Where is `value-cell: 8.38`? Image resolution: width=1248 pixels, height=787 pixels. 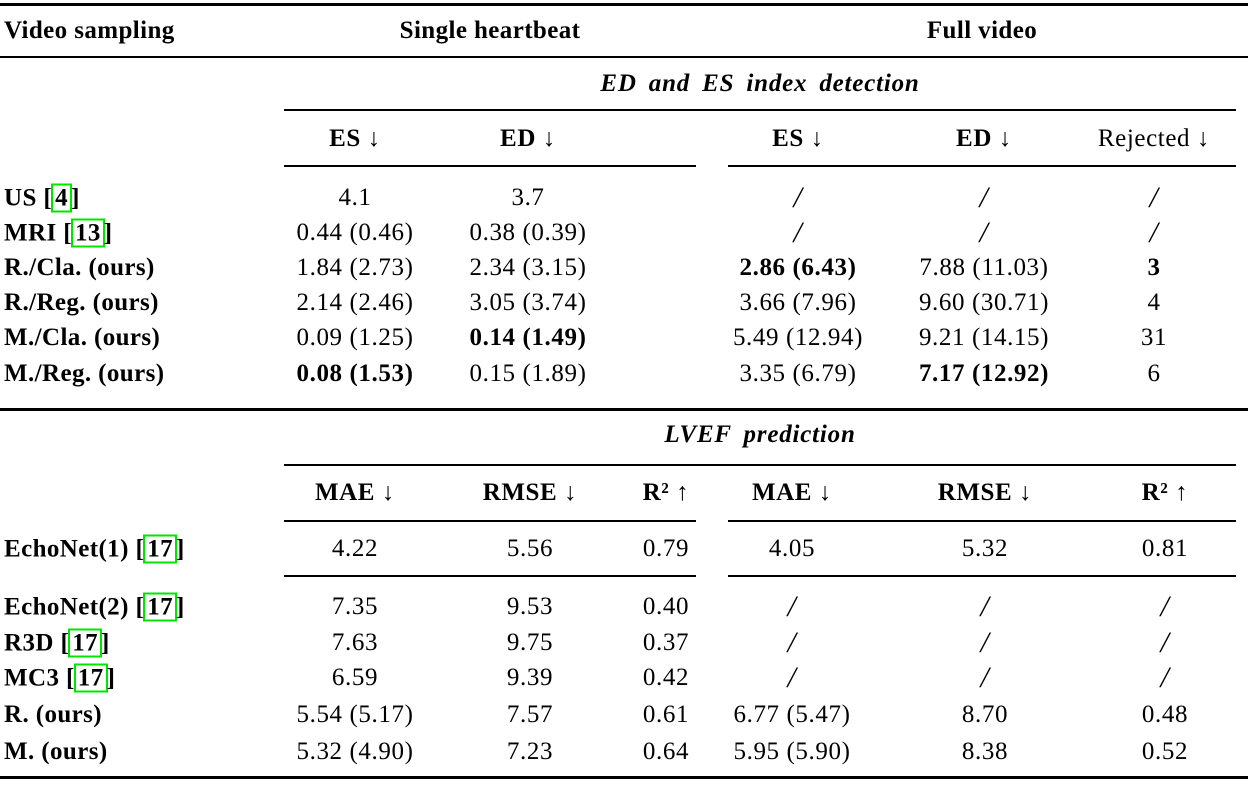
value-cell: 8.38 is located at coordinates (985, 751).